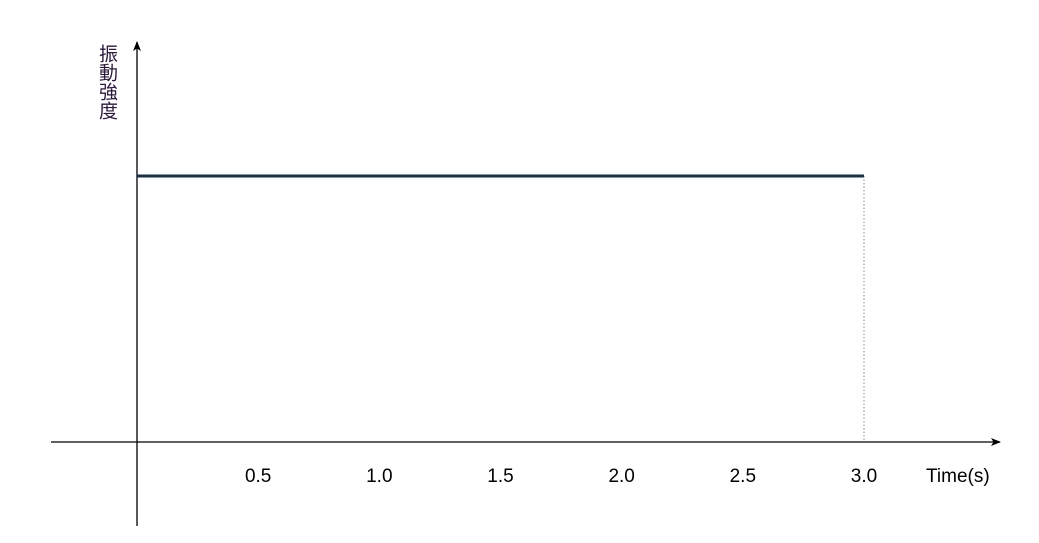 Image resolution: width=1039 pixels, height=543 pixels. Describe the element at coordinates (107, 82) in the screenshot. I see `y-axis-label: 振動強度` at that location.